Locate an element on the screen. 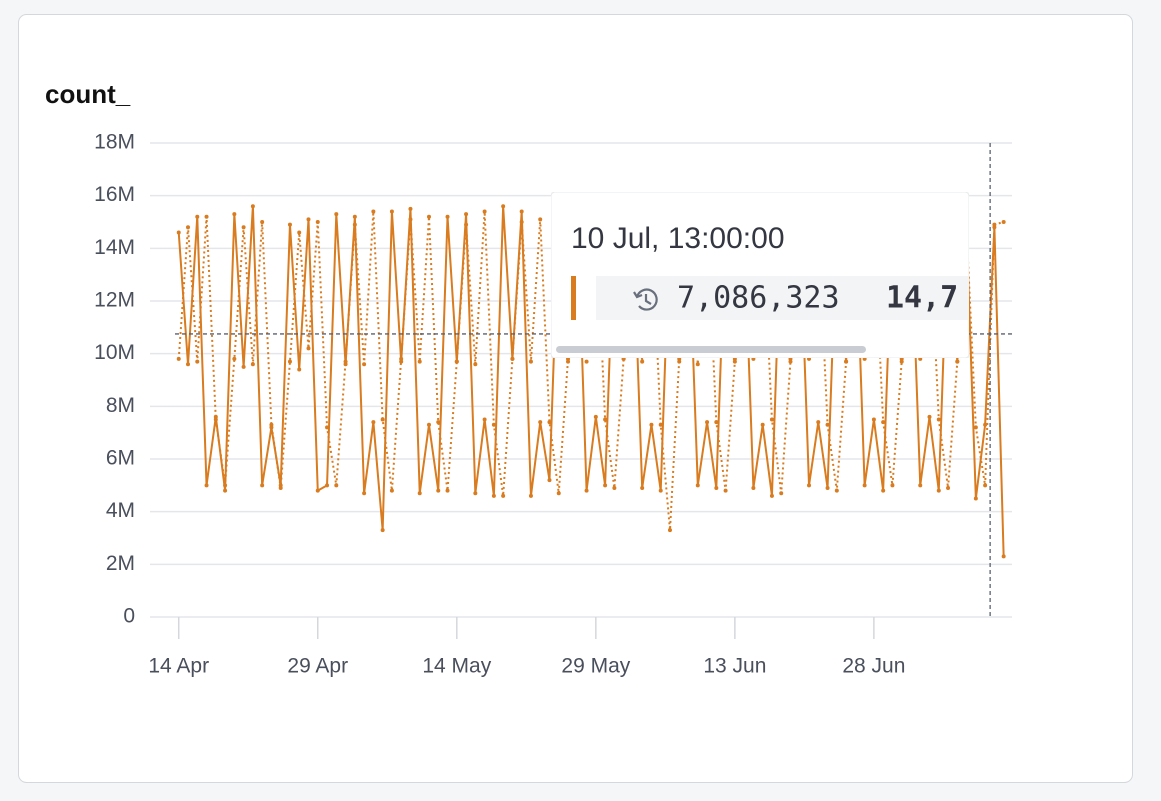 This screenshot has width=1161, height=801. tooltip-title: 10 Jul, 13:00:00 is located at coordinates (678, 238).